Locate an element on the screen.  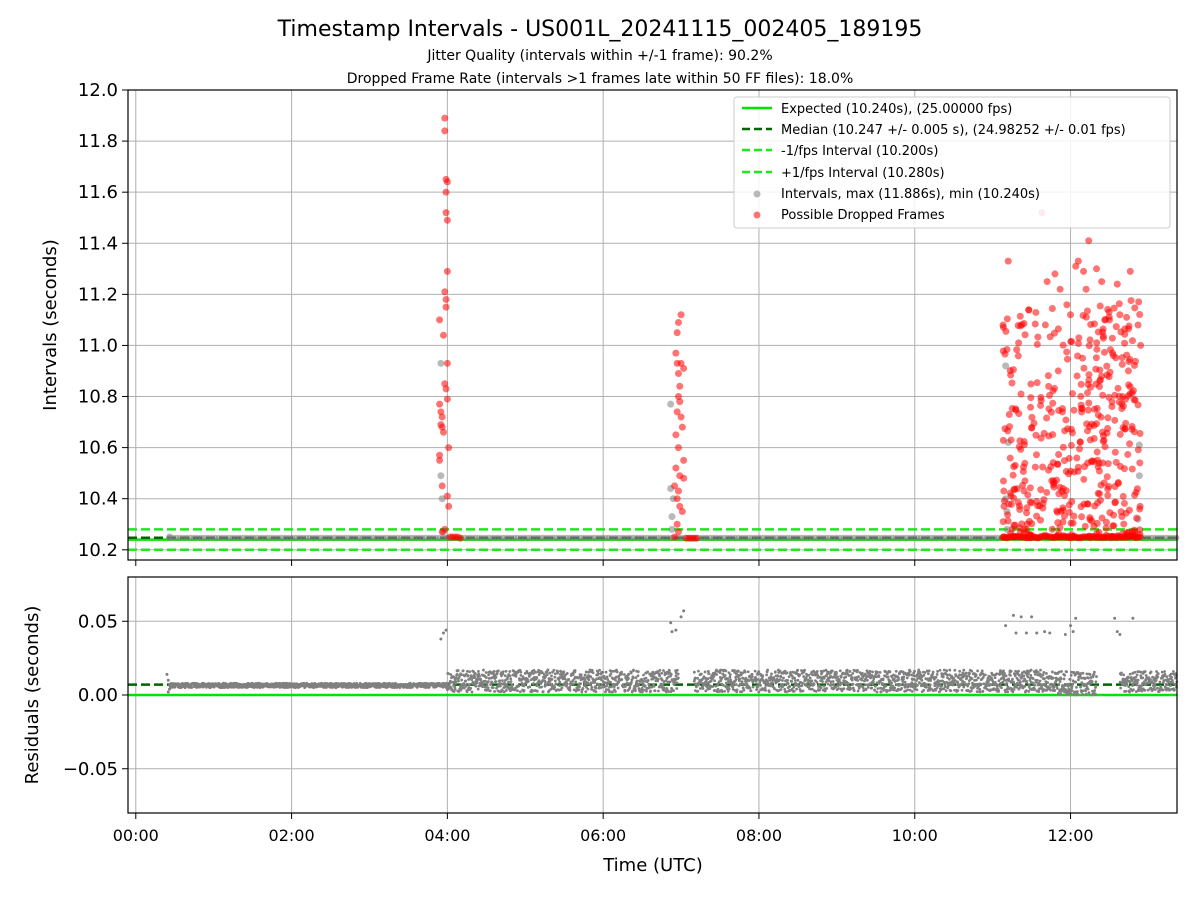
intervals-y-tick-label: 11.6 is located at coordinates (98, 192).